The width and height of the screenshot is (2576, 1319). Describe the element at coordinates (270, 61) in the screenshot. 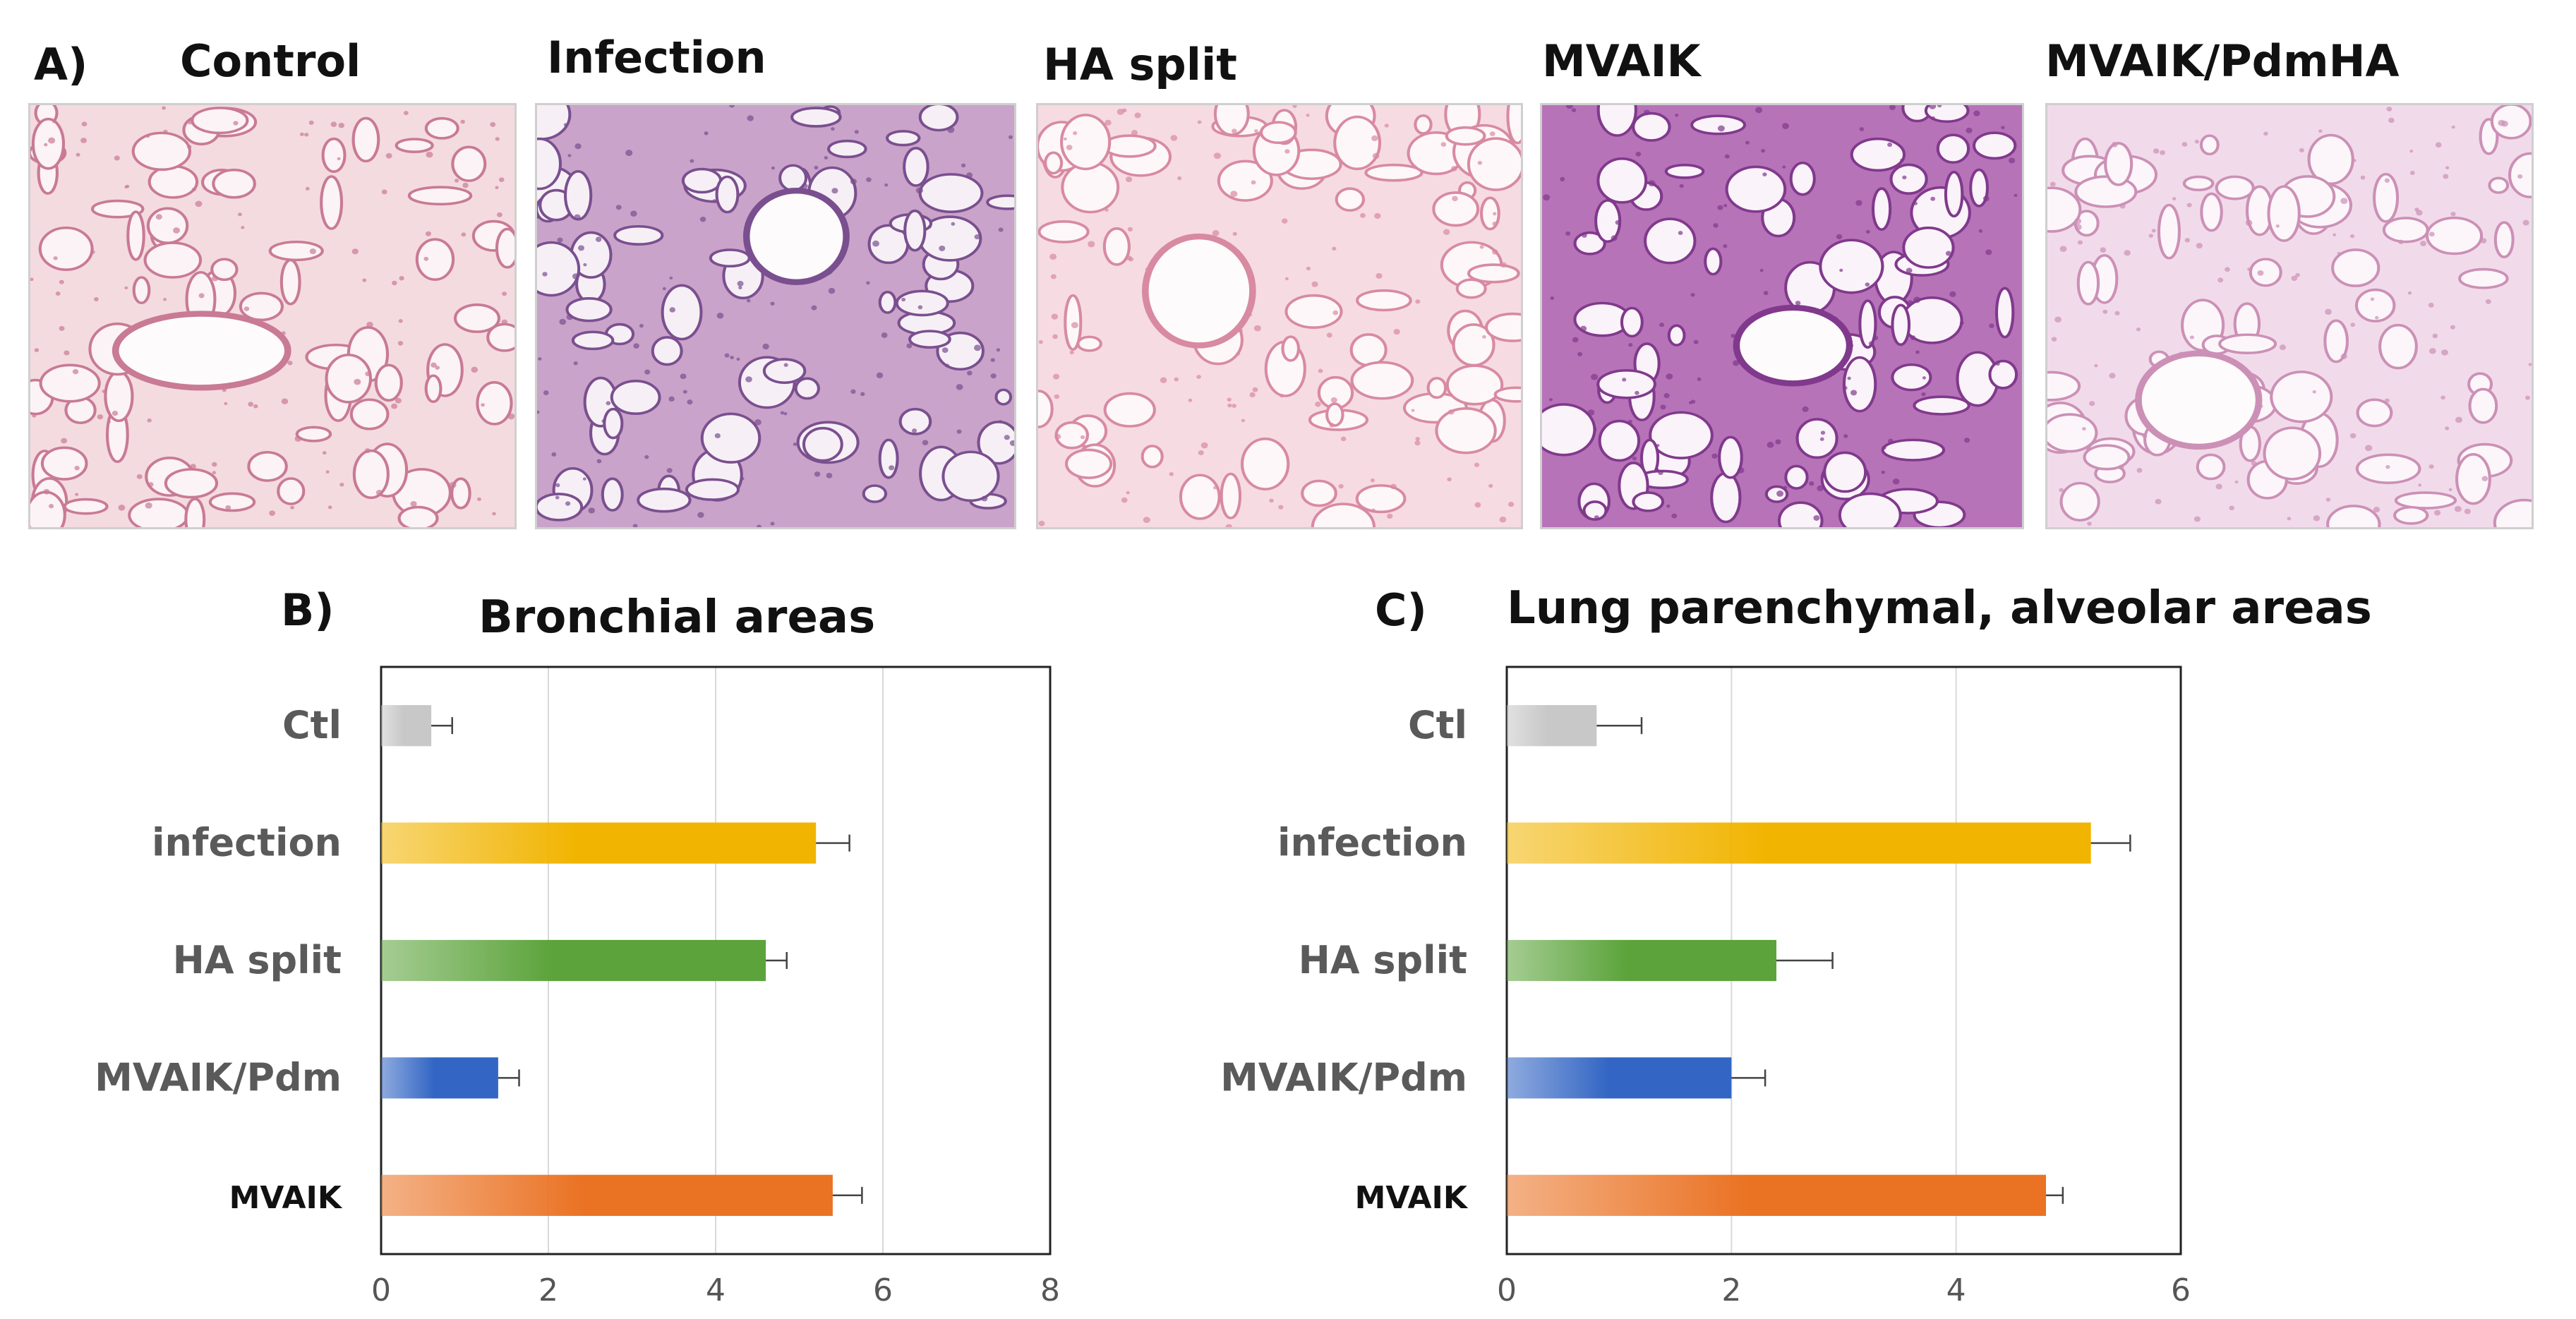

I see `image-title-control: Control` at that location.